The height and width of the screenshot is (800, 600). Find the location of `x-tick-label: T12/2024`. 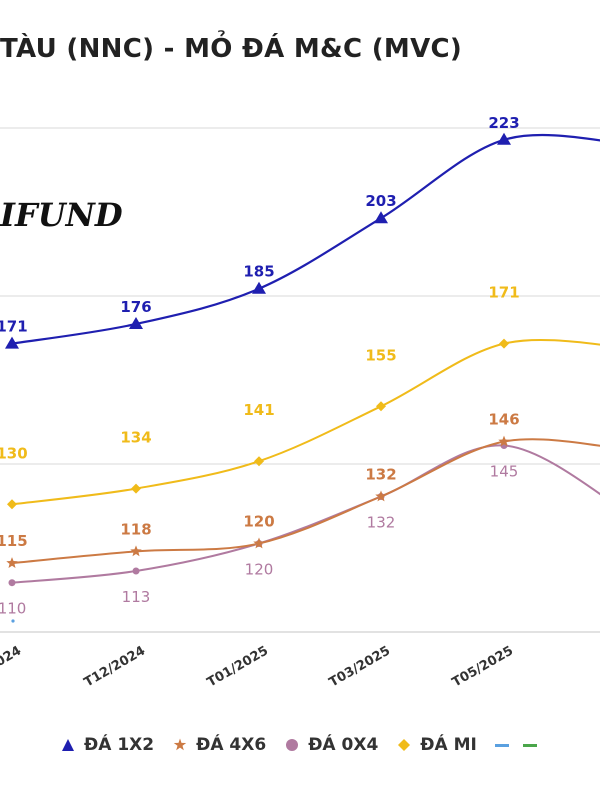

x-tick-label: T12/2024 is located at coordinates (115, 666).